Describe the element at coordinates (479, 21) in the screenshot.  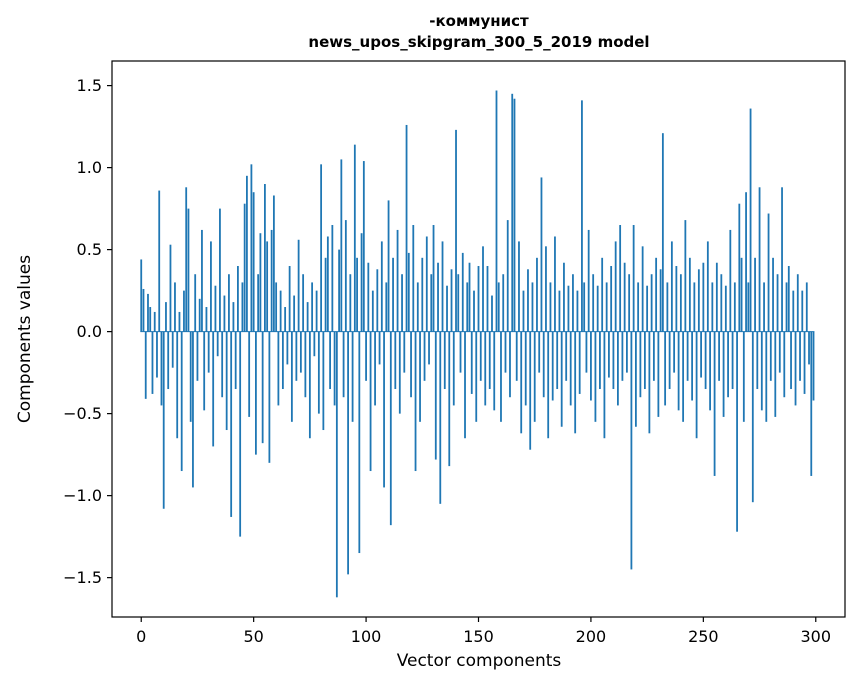
I see `chart-title: -коммунист` at that location.